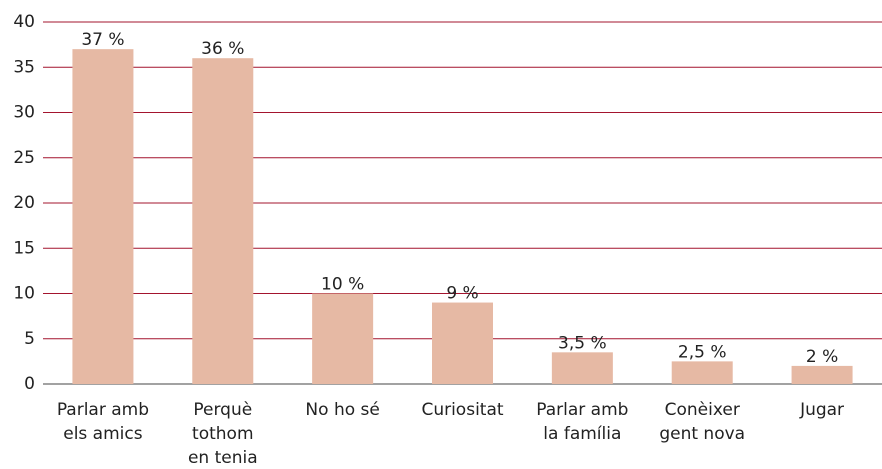  What do you see at coordinates (702, 410) in the screenshot?
I see `x-tick-label-line: Conèixer` at bounding box center [702, 410].